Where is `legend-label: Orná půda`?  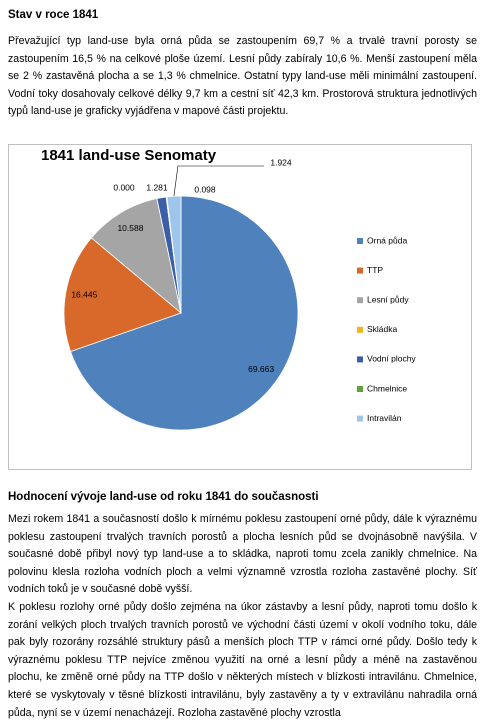 legend-label: Orná půda is located at coordinates (387, 240).